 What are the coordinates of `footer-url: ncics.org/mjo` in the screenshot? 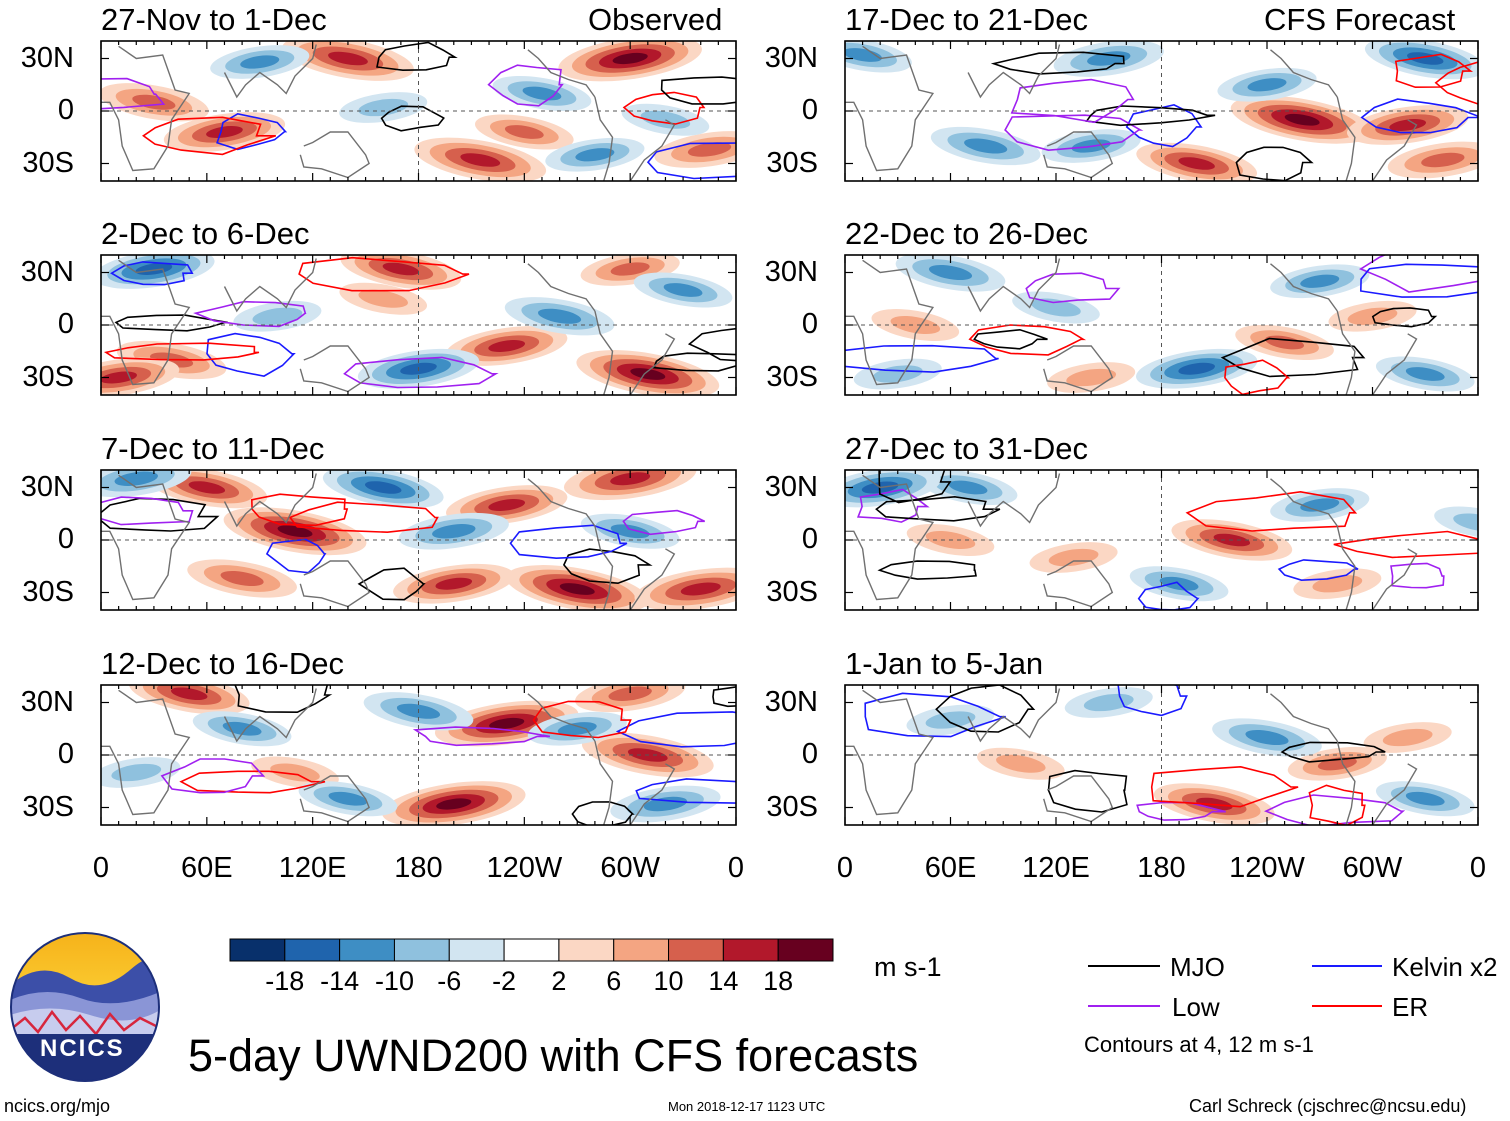 It's located at (57, 1106).